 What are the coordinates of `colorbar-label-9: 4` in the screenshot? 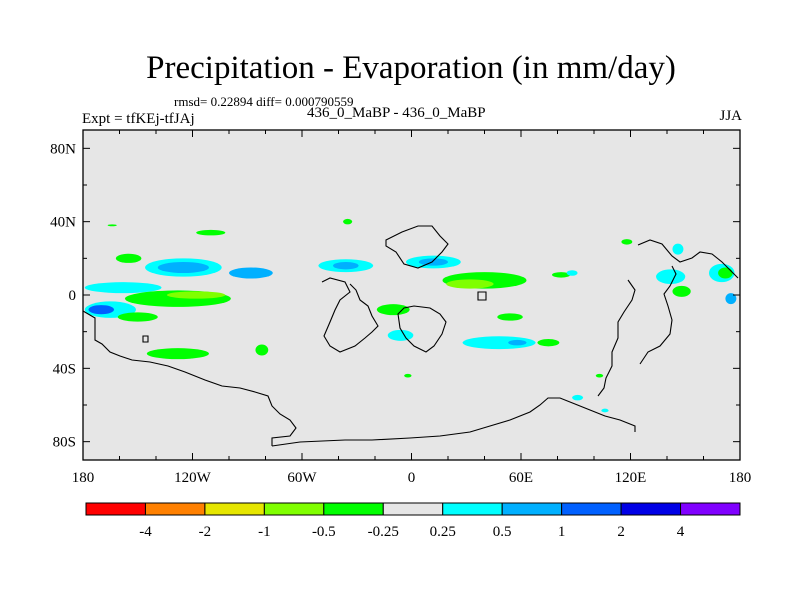 It's located at (681, 532).